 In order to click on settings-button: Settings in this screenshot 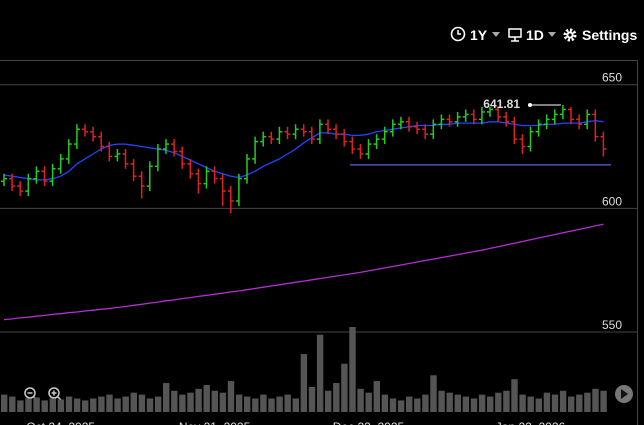, I will do `click(600, 35)`.